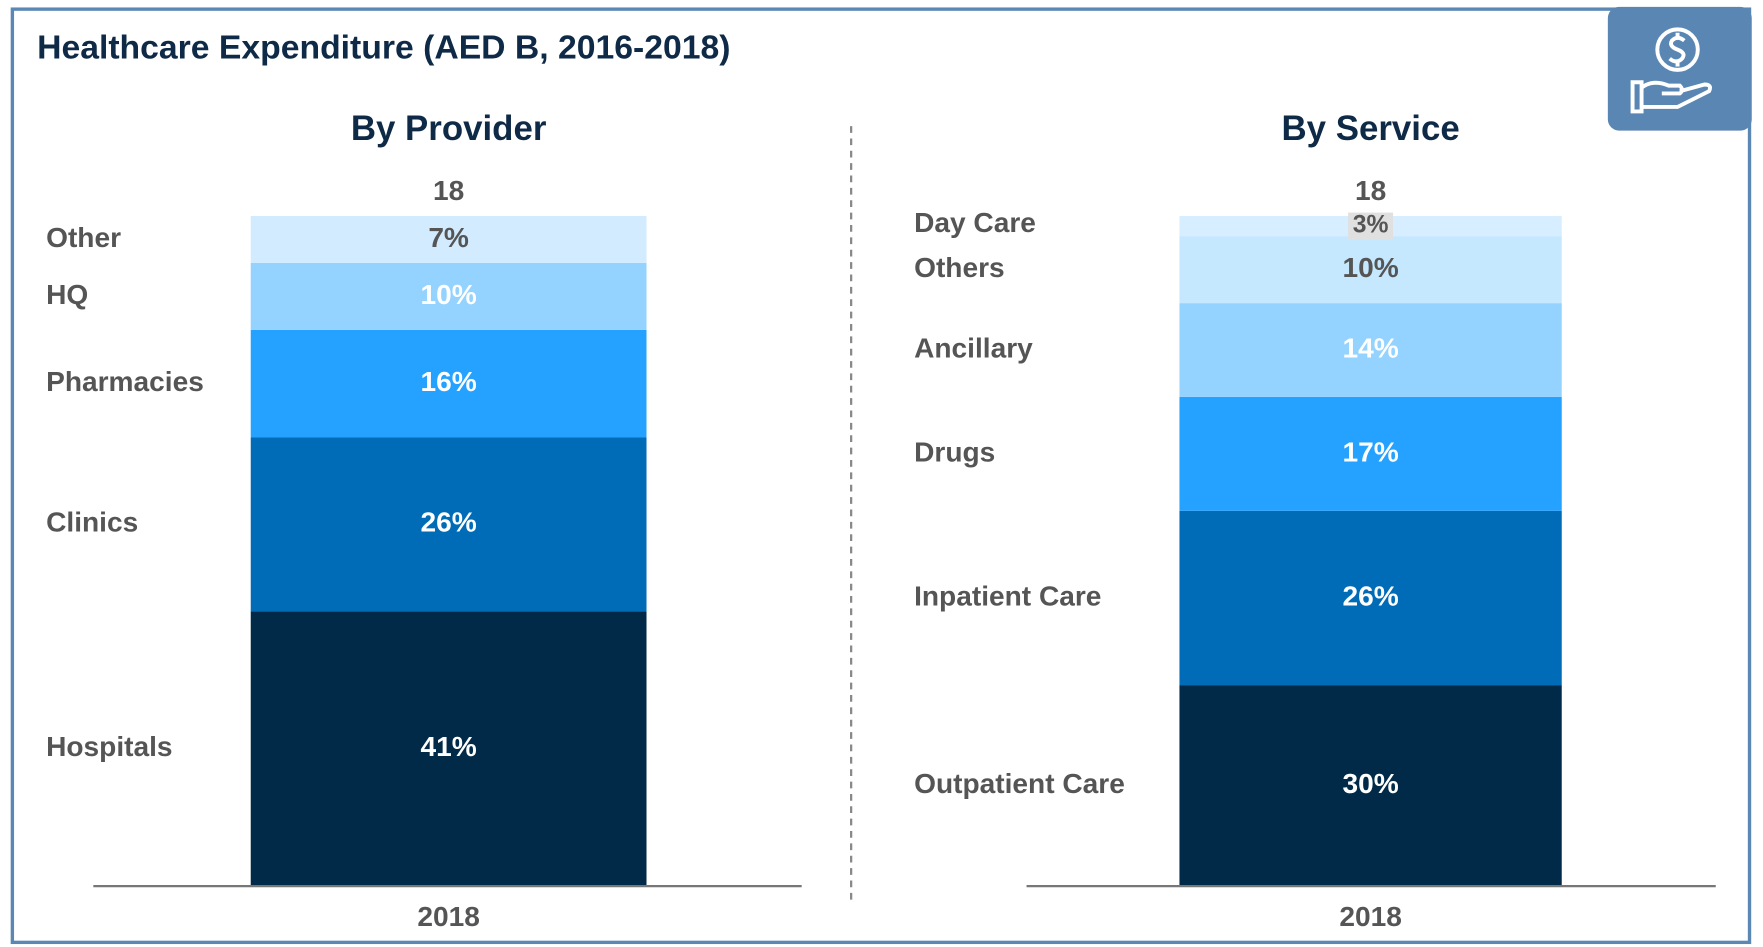 Image resolution: width=1763 pixels, height=947 pixels. Describe the element at coordinates (1671, 70) in the screenshot. I see `money-icon` at that location.